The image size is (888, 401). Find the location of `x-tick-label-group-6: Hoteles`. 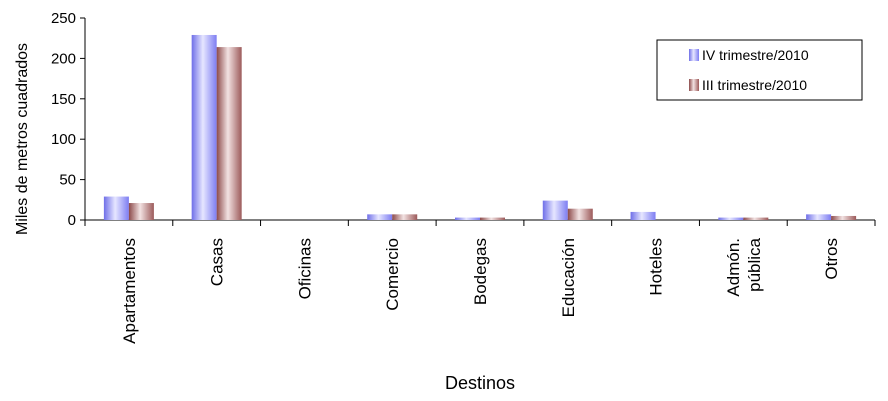

x-tick-label-group-6: Hoteles is located at coordinates (656, 267).